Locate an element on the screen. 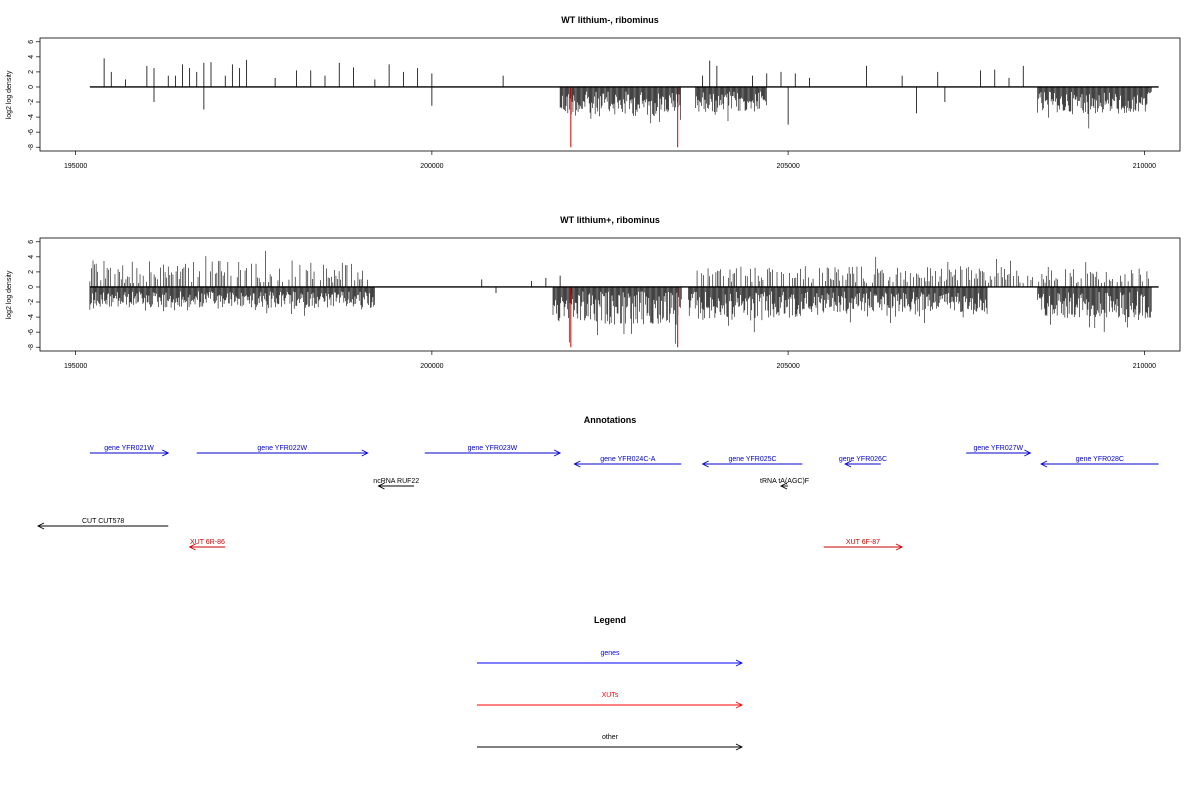 The image size is (1200, 800). feature-label: XUT 6F-87 is located at coordinates (863, 542).